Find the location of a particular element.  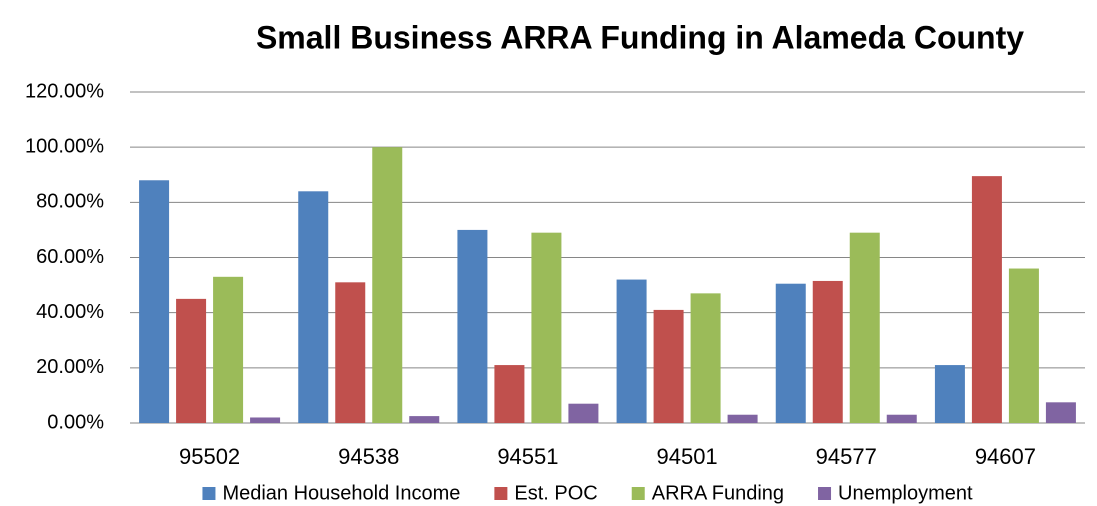

x-tick-label: 94538 is located at coordinates (368, 456).